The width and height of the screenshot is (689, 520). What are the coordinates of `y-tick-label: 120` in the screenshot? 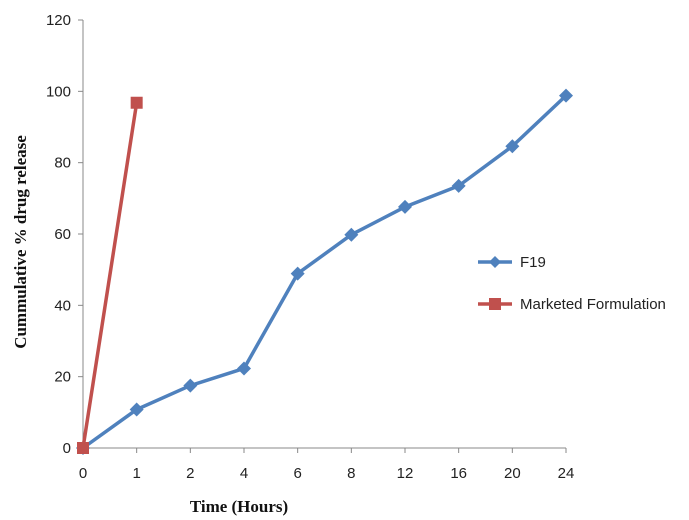 It's located at (58, 20).